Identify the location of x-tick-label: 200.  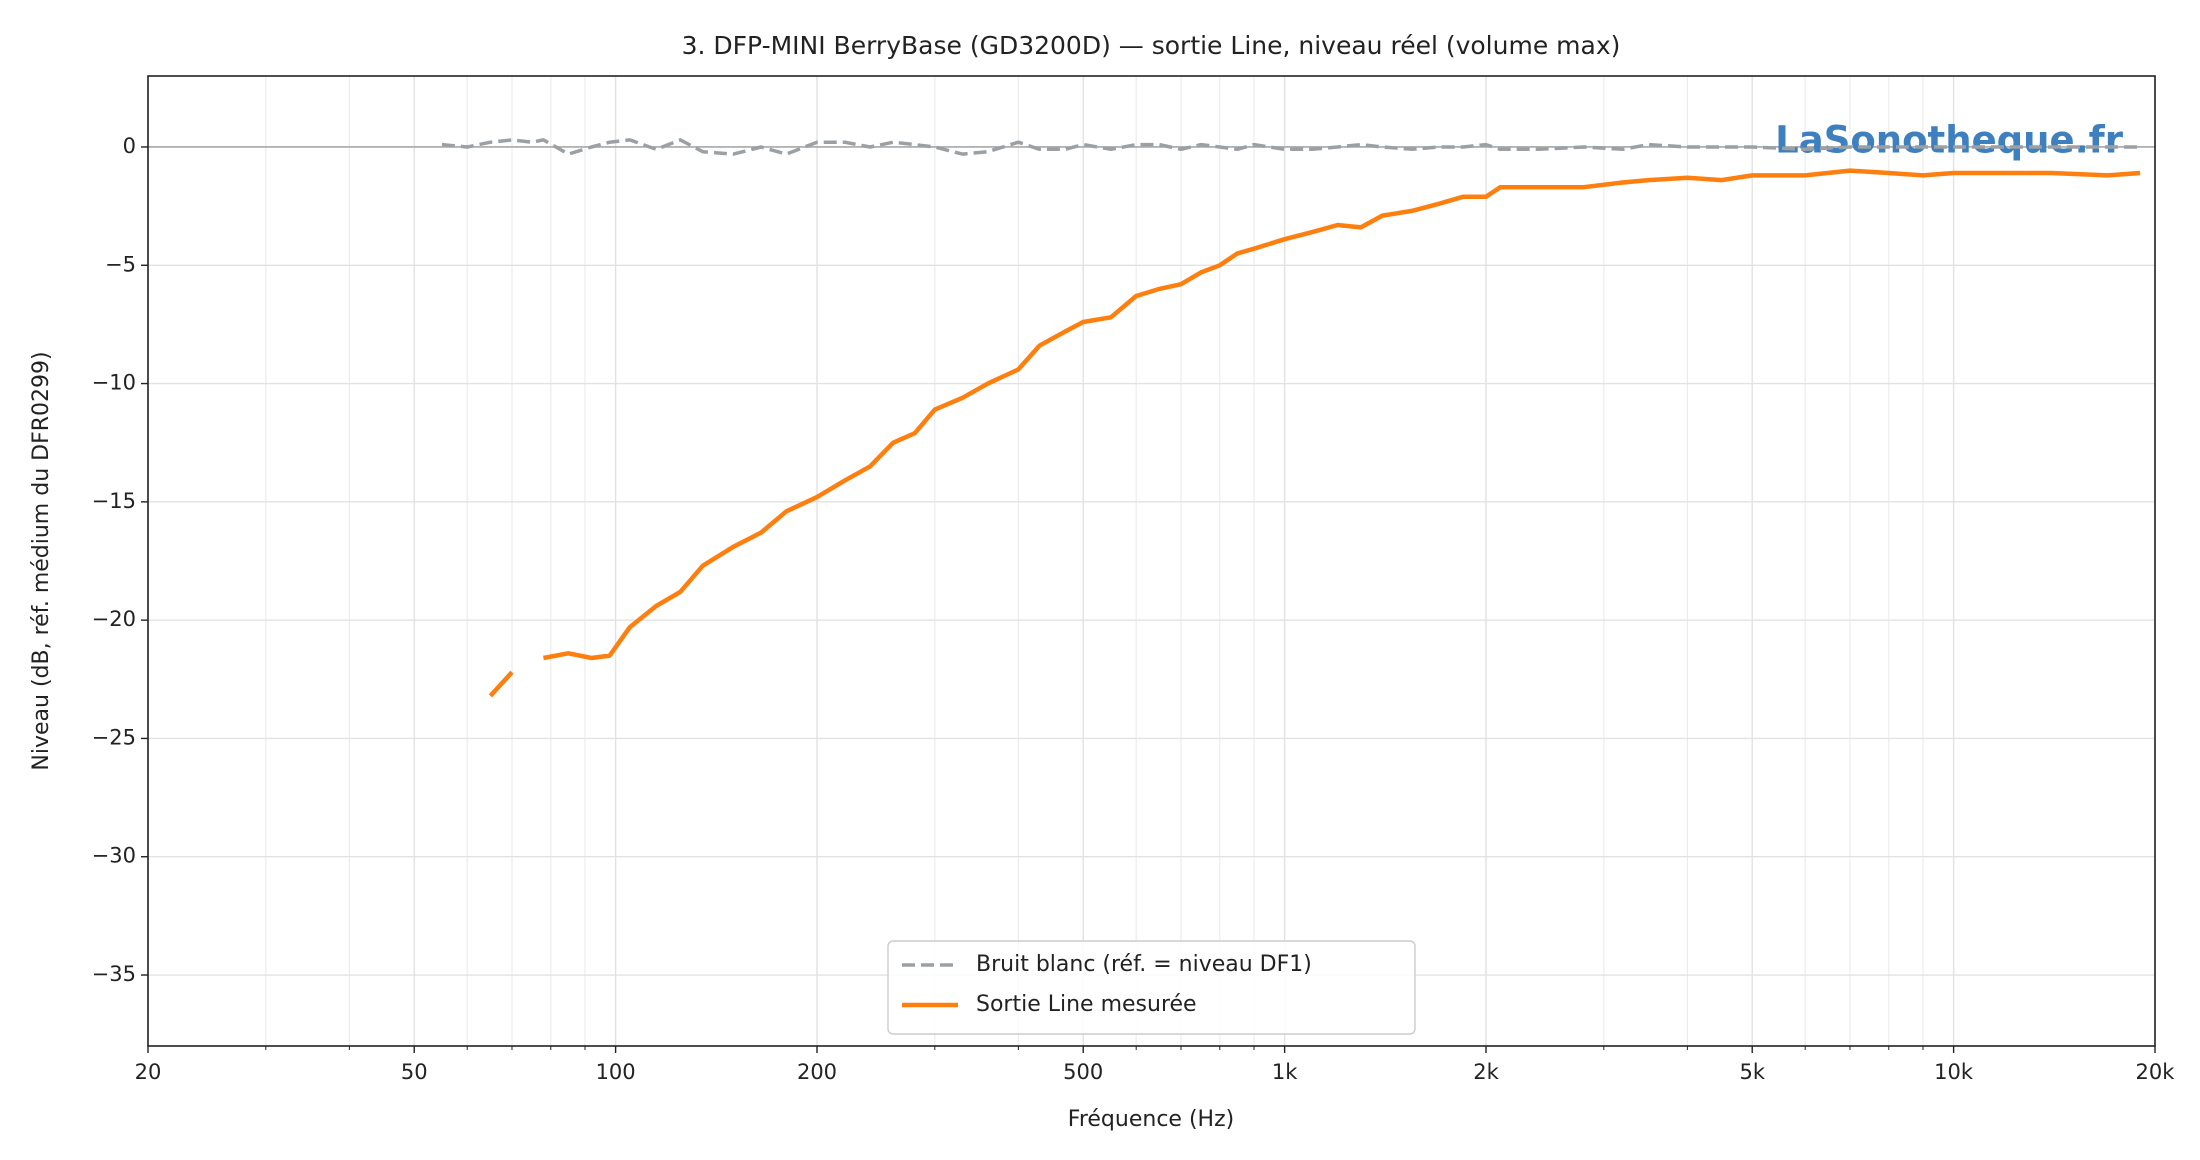
(817, 1072).